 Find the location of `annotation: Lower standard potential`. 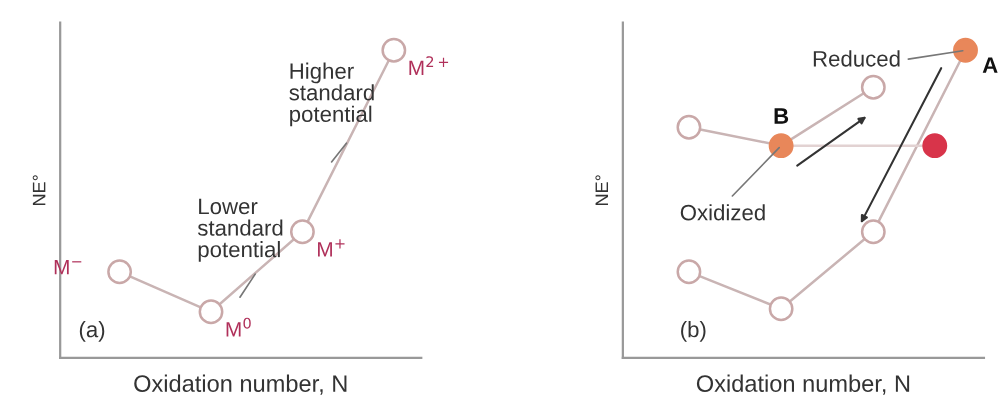

annotation: Lower standard potential is located at coordinates (240, 230).